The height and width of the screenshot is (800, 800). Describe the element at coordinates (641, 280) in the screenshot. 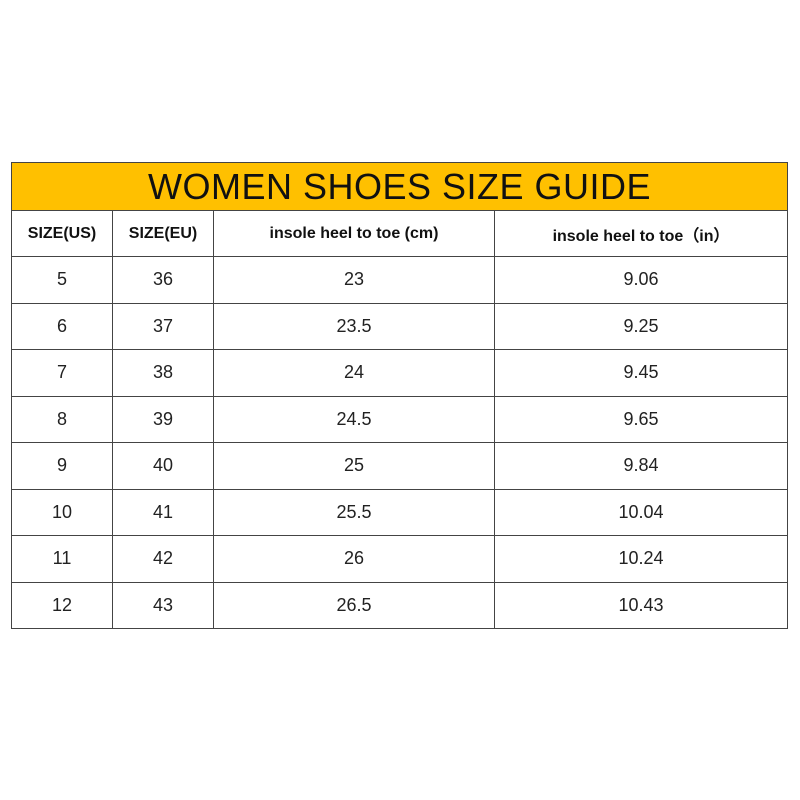

I see `cell-length-in: 9.06` at that location.